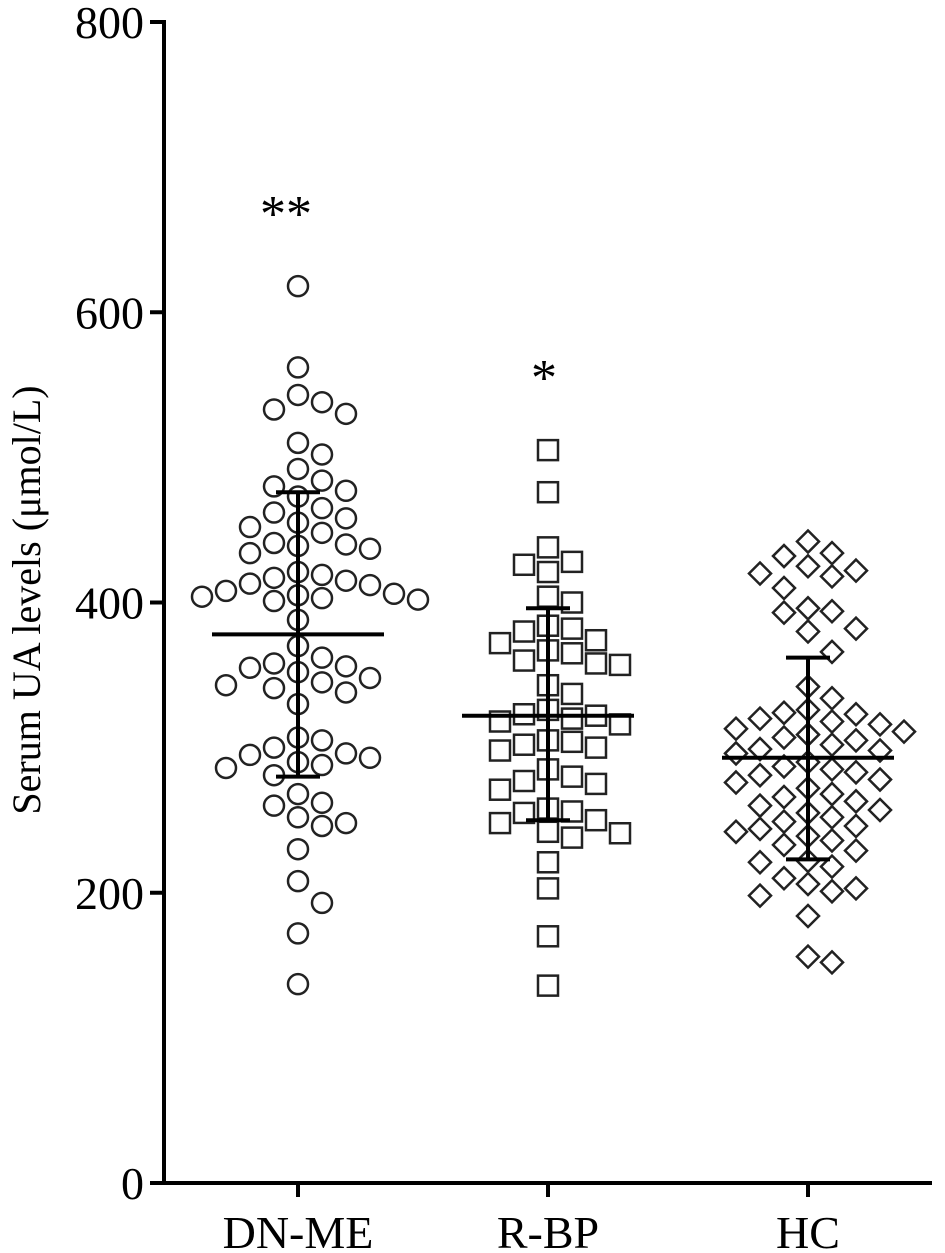  What do you see at coordinates (286, 214) in the screenshot?
I see `significance-marker: **` at bounding box center [286, 214].